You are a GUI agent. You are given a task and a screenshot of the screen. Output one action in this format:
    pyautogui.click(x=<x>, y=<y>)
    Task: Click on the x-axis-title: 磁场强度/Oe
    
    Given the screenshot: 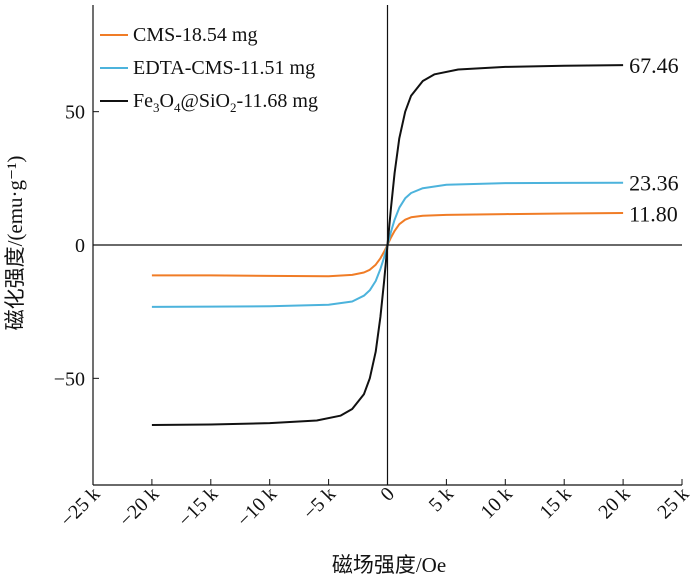 What is the action you would take?
    pyautogui.click(x=389, y=565)
    